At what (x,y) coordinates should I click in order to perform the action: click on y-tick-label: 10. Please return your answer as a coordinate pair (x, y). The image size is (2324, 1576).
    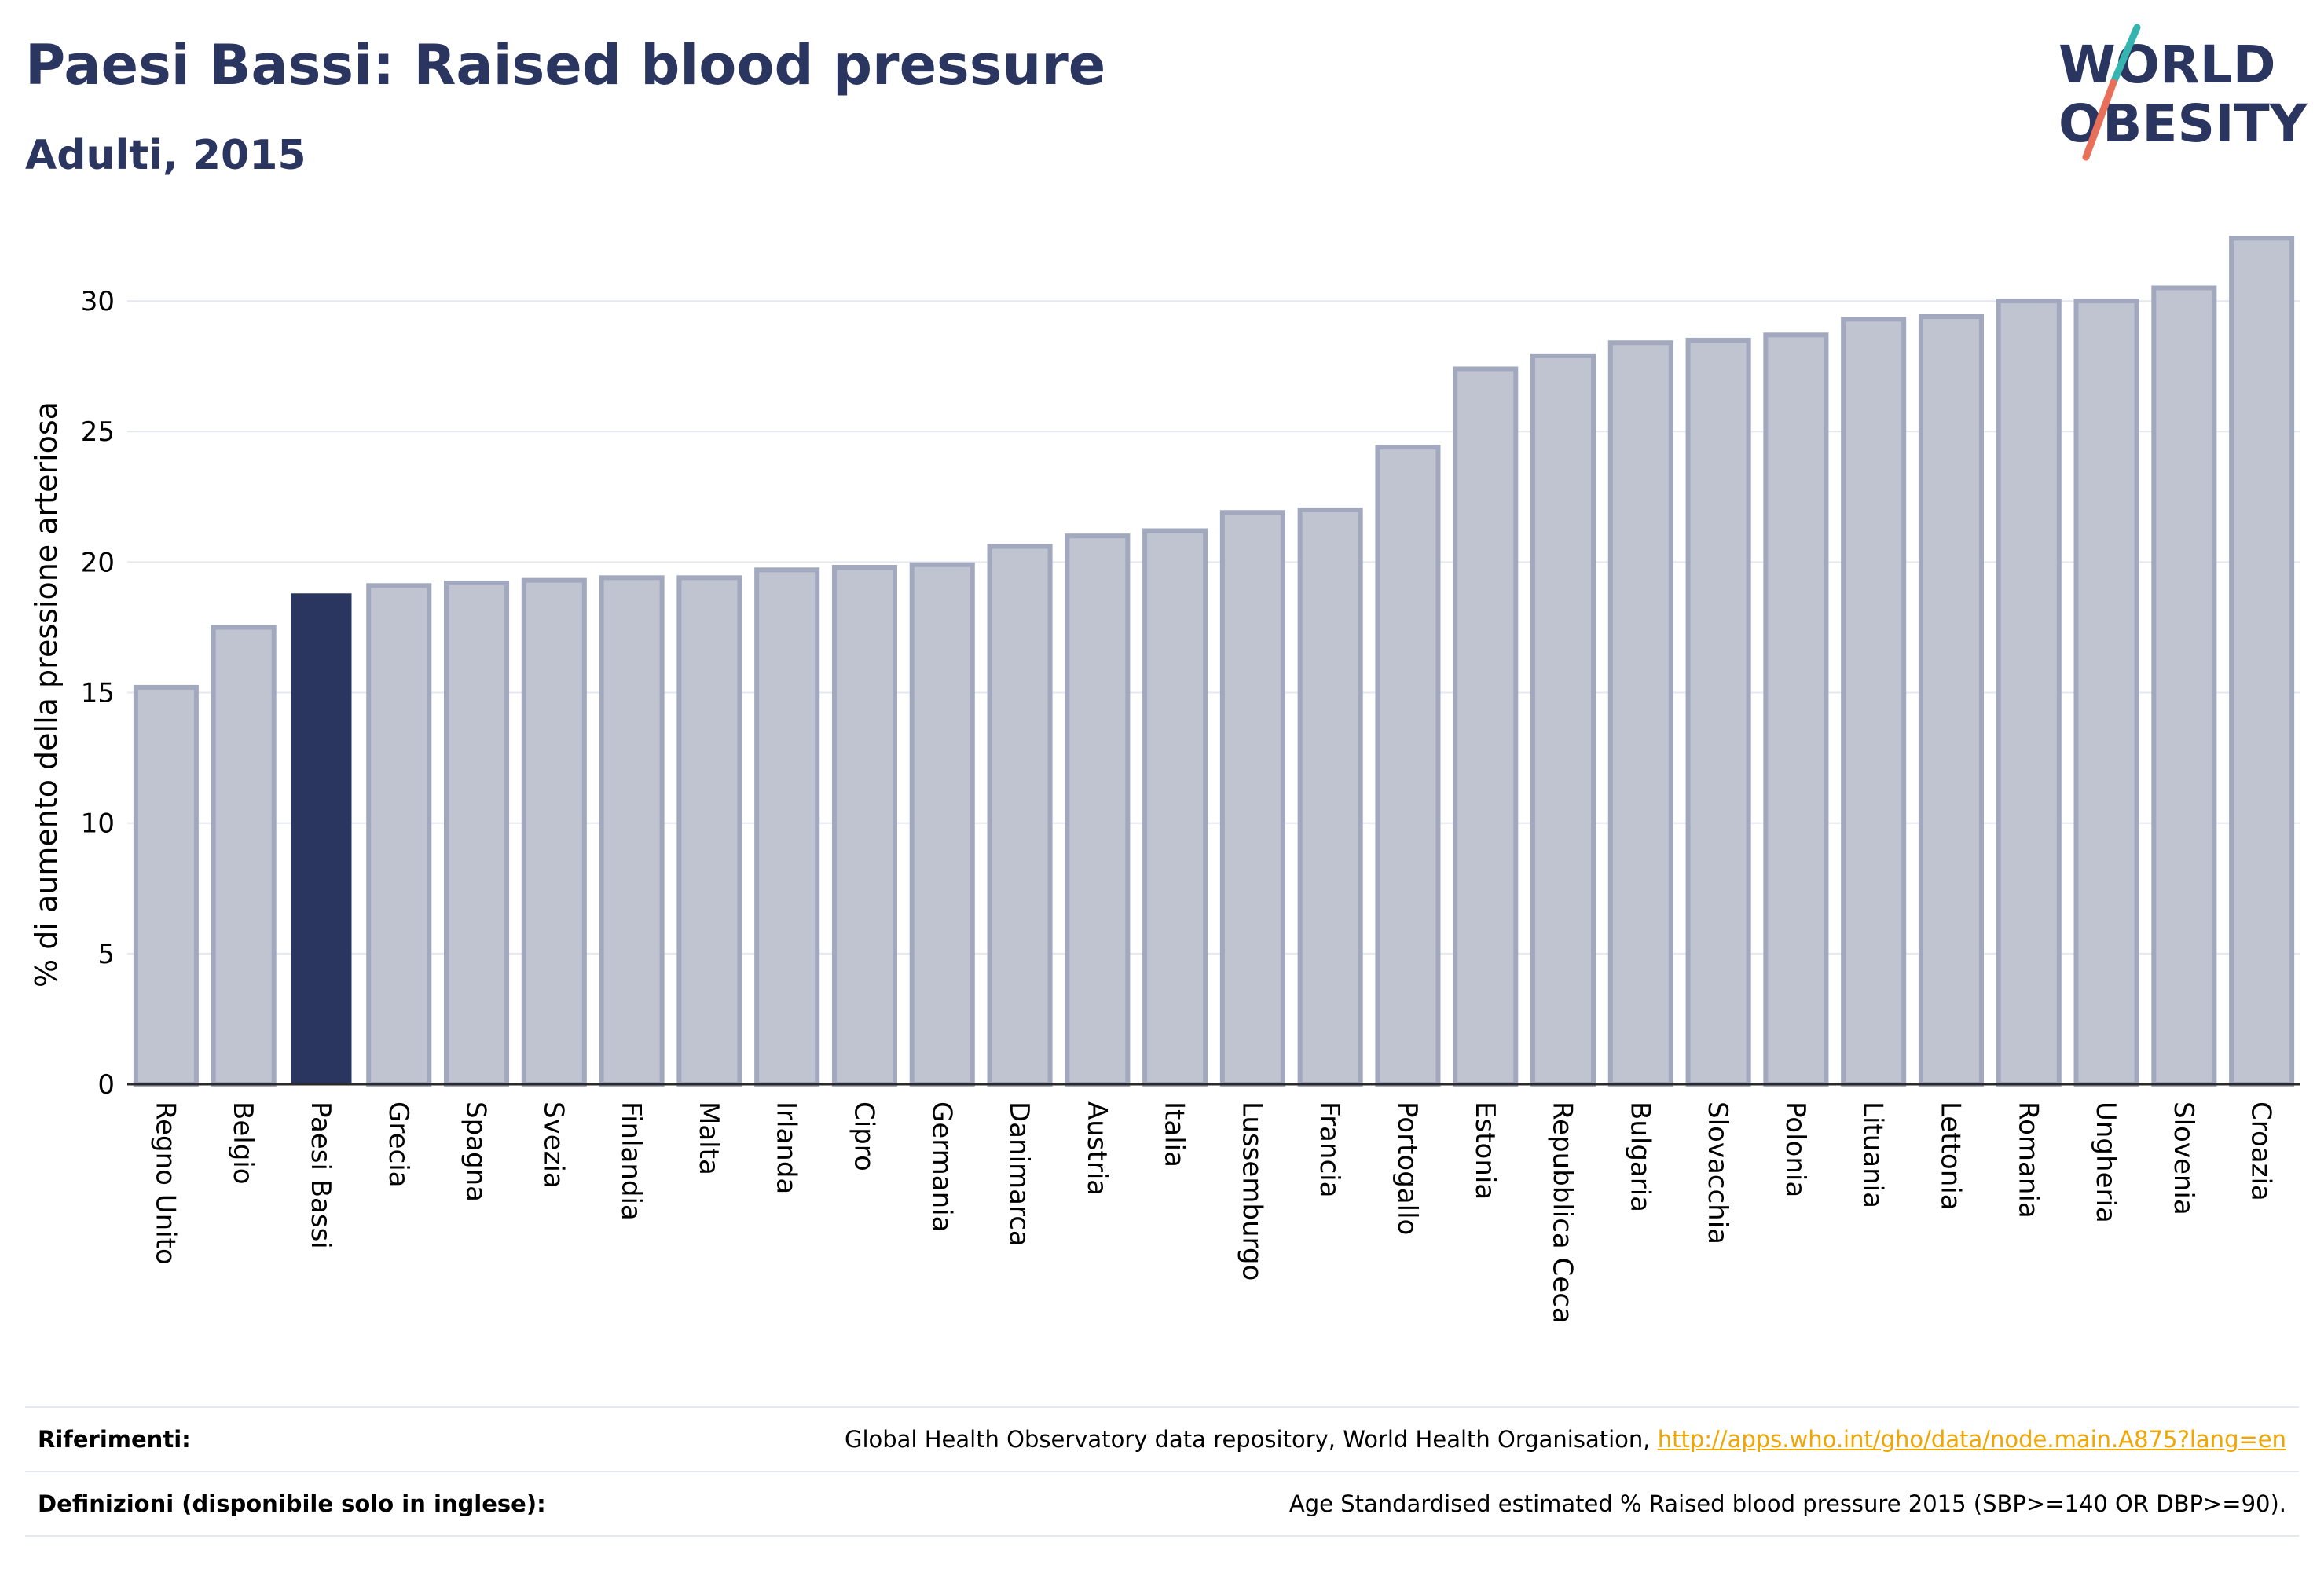
    Looking at the image, I should click on (98, 824).